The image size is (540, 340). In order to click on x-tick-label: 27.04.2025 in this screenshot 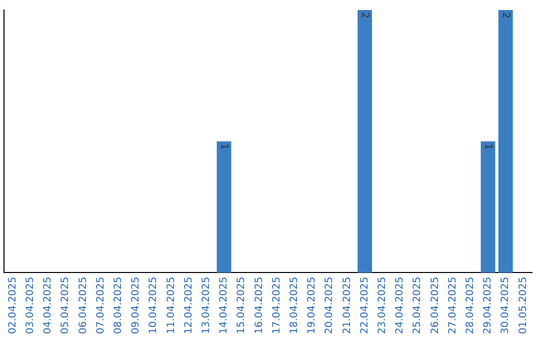, I will do `click(452, 305)`.